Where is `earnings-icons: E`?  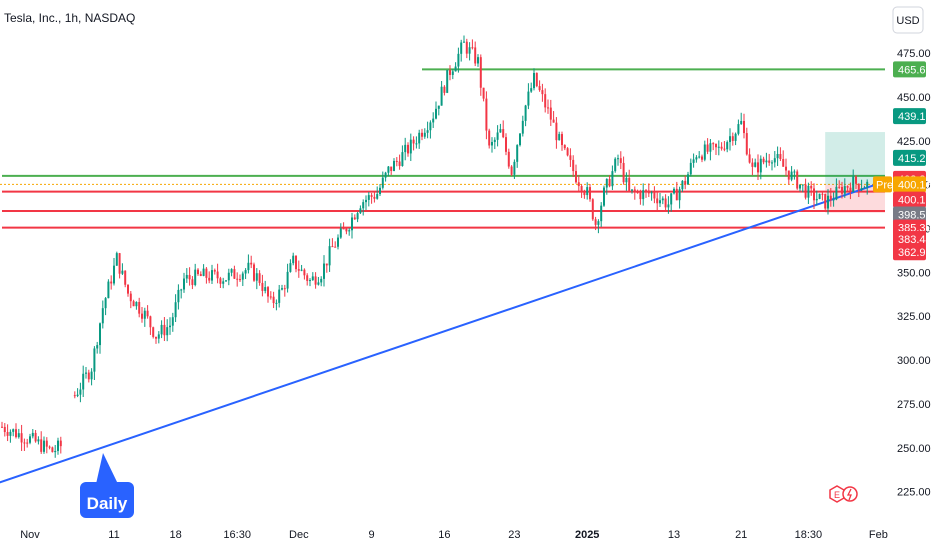 earnings-icons: E is located at coordinates (843, 494).